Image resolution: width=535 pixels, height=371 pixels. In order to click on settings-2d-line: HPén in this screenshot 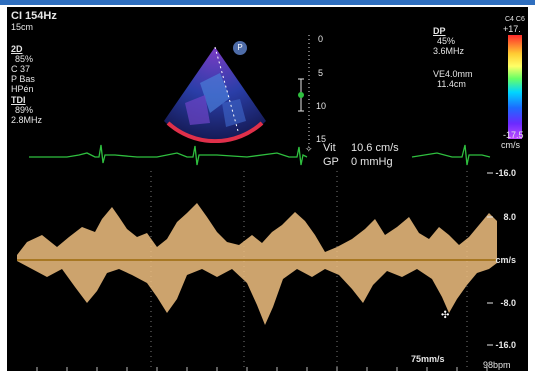, I will do `click(22, 89)`.